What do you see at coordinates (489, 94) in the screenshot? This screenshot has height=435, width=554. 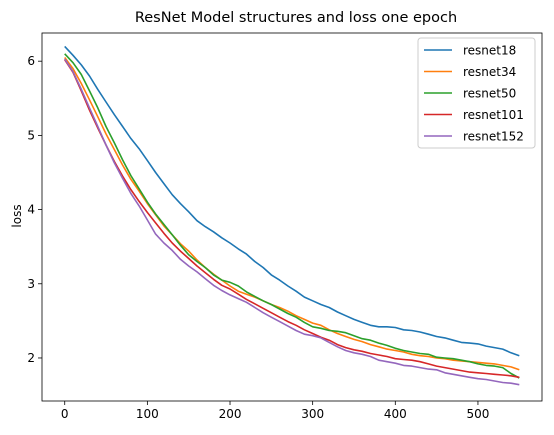 I see `legend-label-resnet50: resnet50` at bounding box center [489, 94].